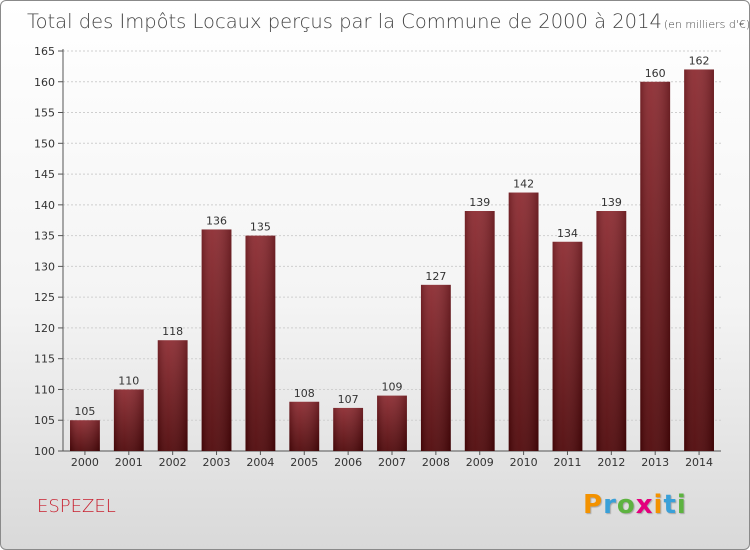  I want to click on value-label: 127, so click(435, 276).